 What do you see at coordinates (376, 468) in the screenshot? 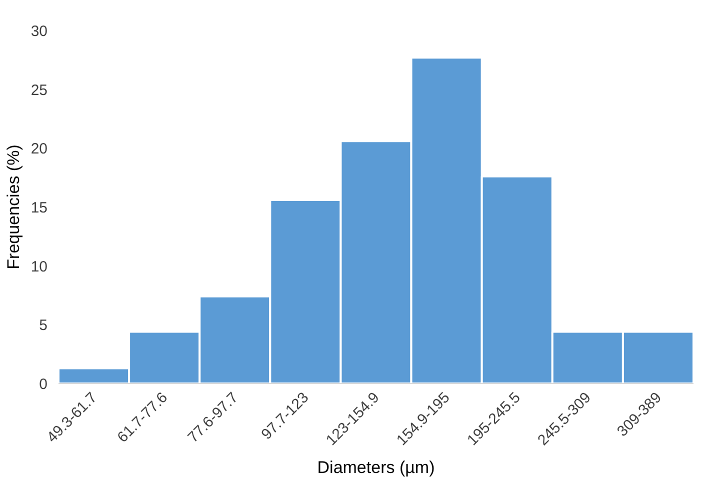
I see `x-axis-title: Diameters (µm)` at bounding box center [376, 468].